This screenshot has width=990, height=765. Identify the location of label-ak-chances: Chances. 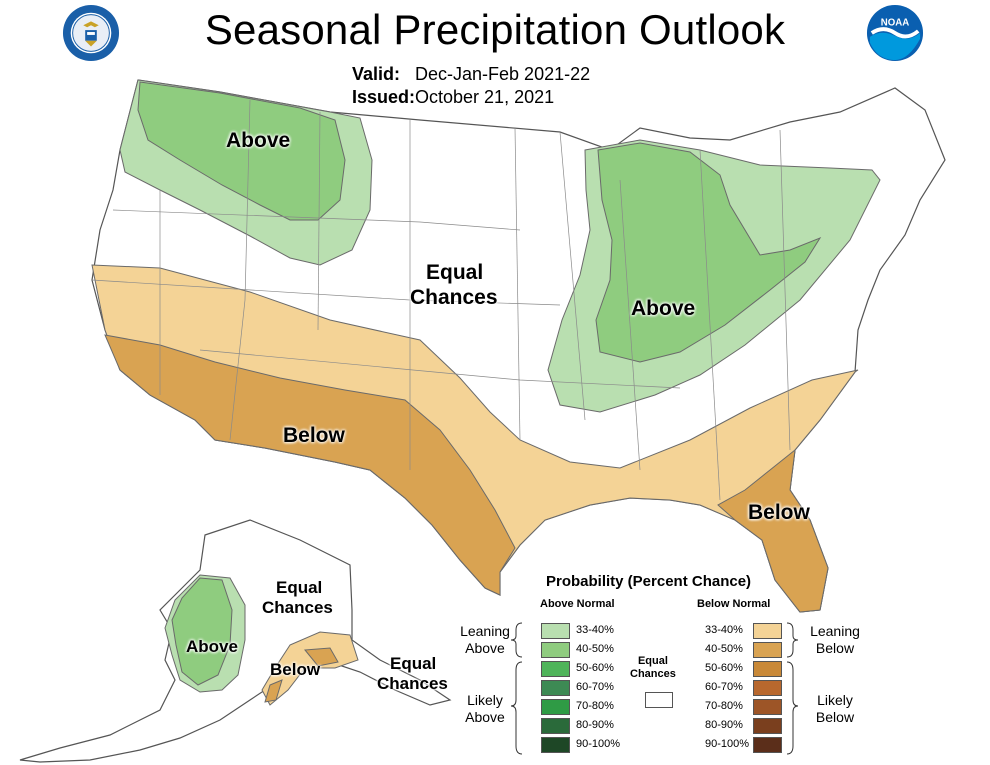
(297, 607).